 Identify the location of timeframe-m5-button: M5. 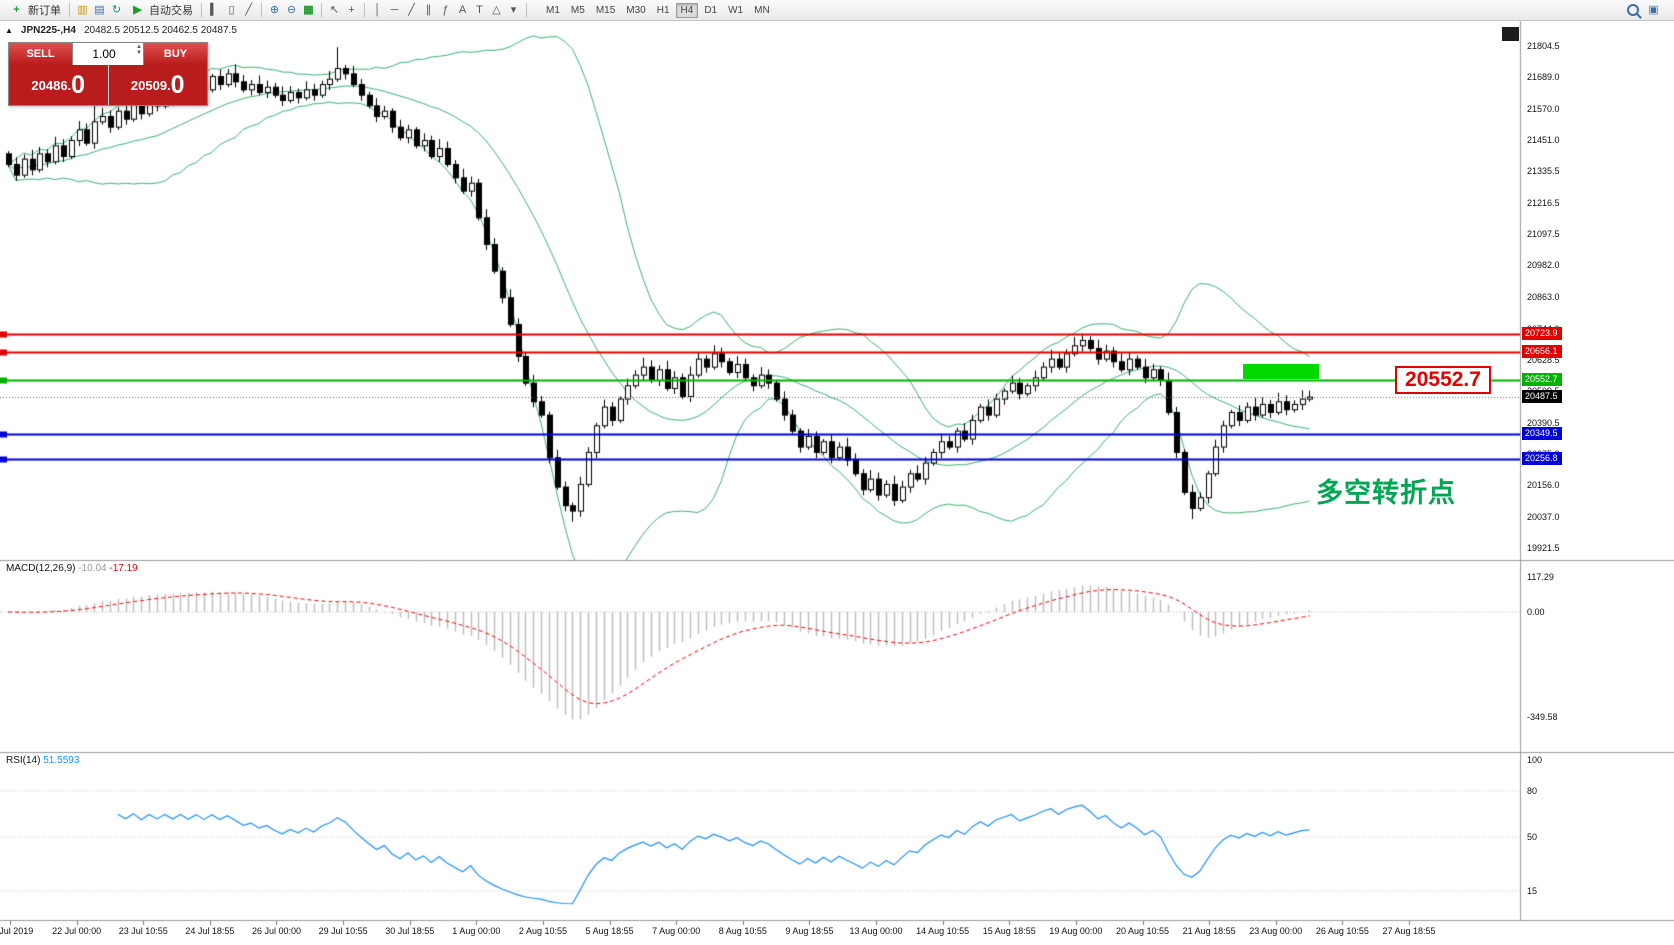
(577, 10).